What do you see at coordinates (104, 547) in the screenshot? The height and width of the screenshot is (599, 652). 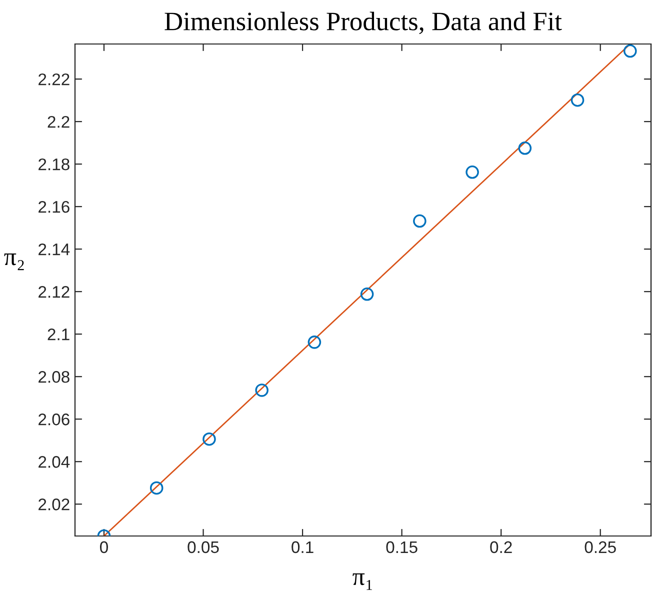 I see `x-tick-label: 0` at bounding box center [104, 547].